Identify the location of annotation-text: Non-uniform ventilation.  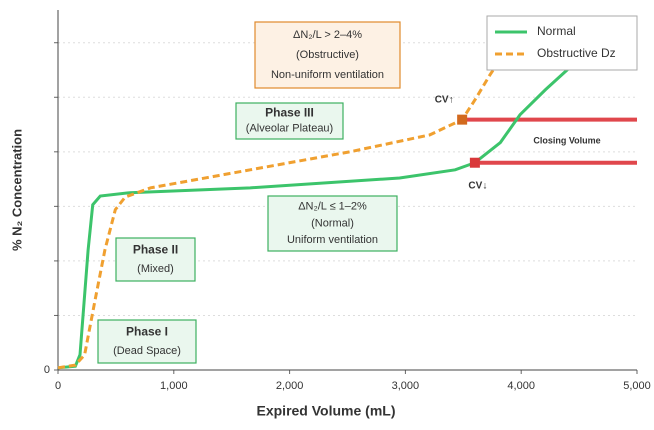
(327, 75).